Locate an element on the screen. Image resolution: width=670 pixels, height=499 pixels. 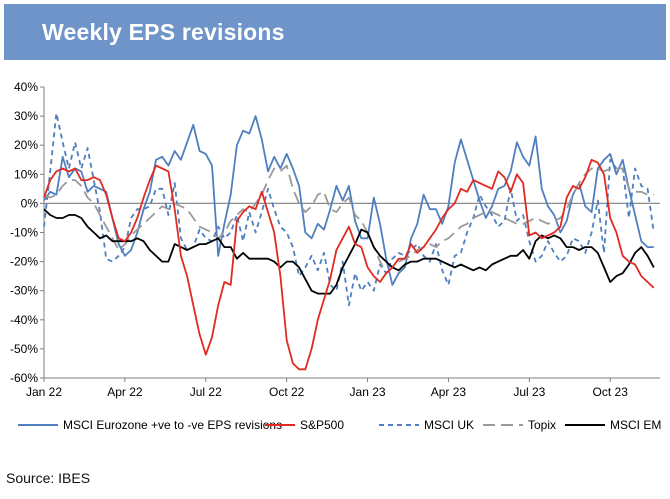
y-tick-label: -50% is located at coordinates (24, 349).